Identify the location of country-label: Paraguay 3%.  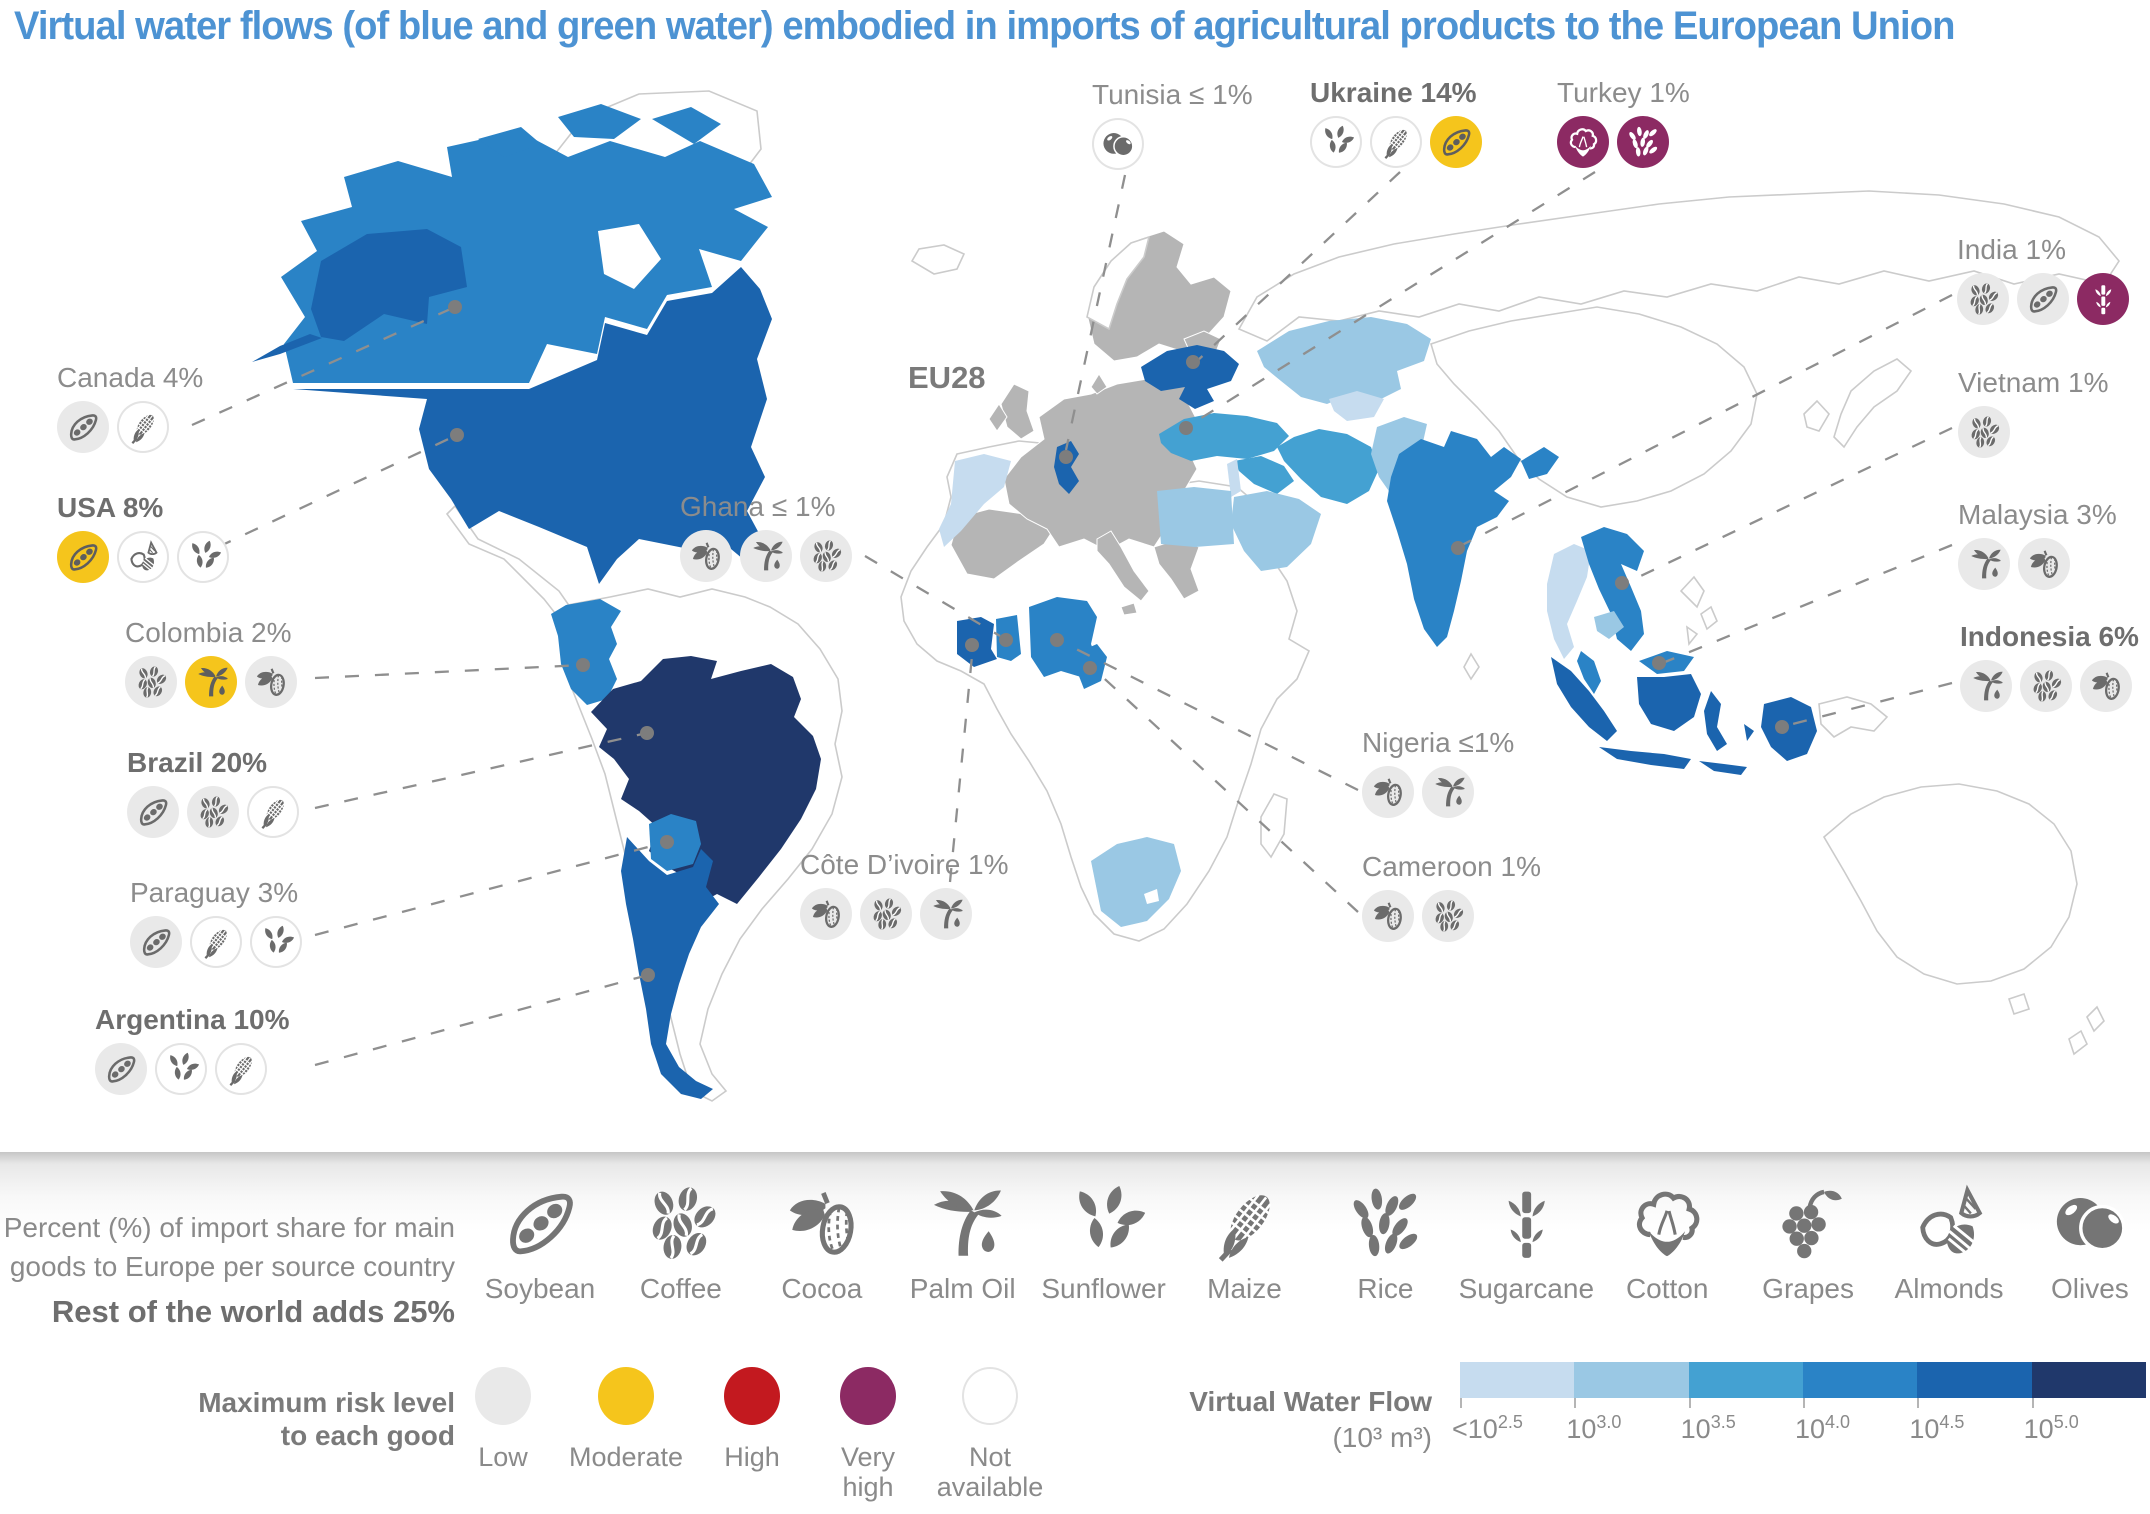
(214, 892).